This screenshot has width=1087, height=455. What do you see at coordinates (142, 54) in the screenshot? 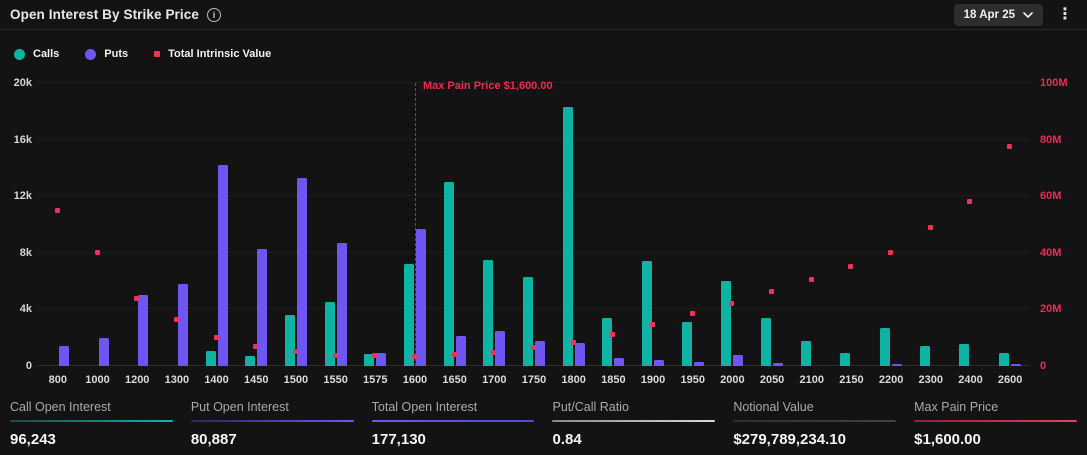
I see `legend: Calls Puts Total Intrinsic Value` at bounding box center [142, 54].